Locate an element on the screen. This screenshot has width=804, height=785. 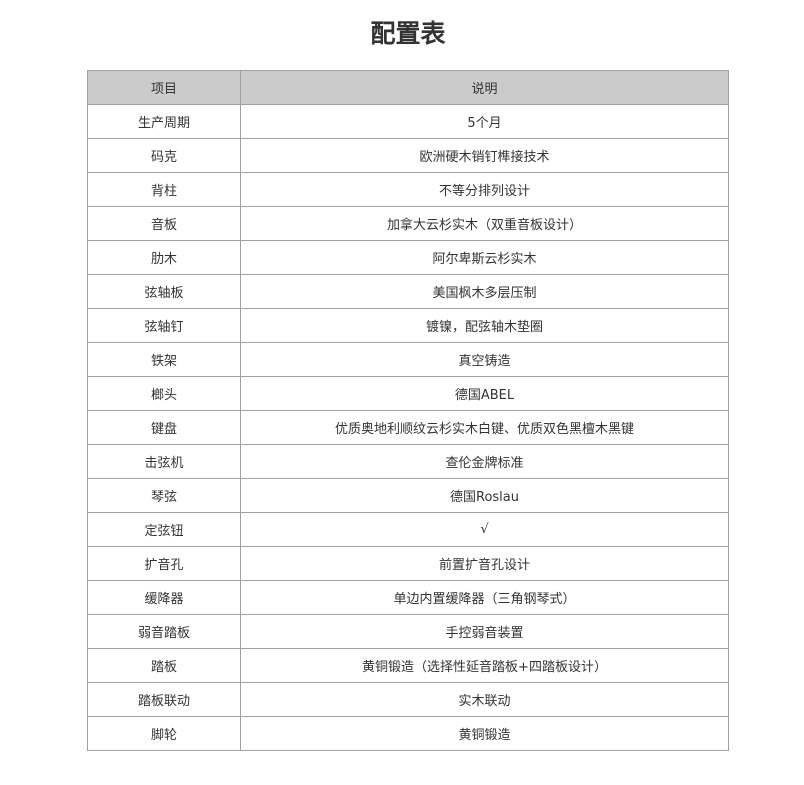
description-cell: 加拿大云杉实木（双重音板设计） is located at coordinates (484, 223).